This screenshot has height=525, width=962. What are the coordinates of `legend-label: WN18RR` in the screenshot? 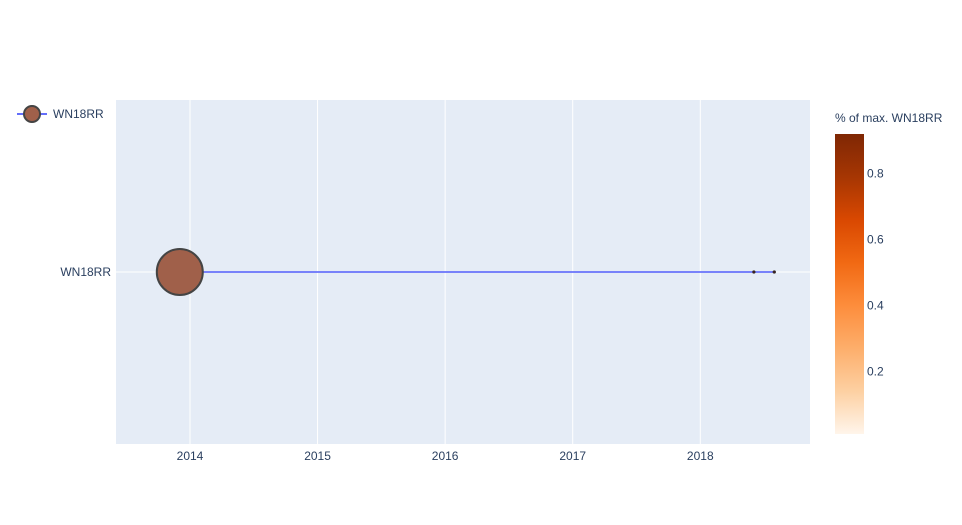 It's located at (78, 114).